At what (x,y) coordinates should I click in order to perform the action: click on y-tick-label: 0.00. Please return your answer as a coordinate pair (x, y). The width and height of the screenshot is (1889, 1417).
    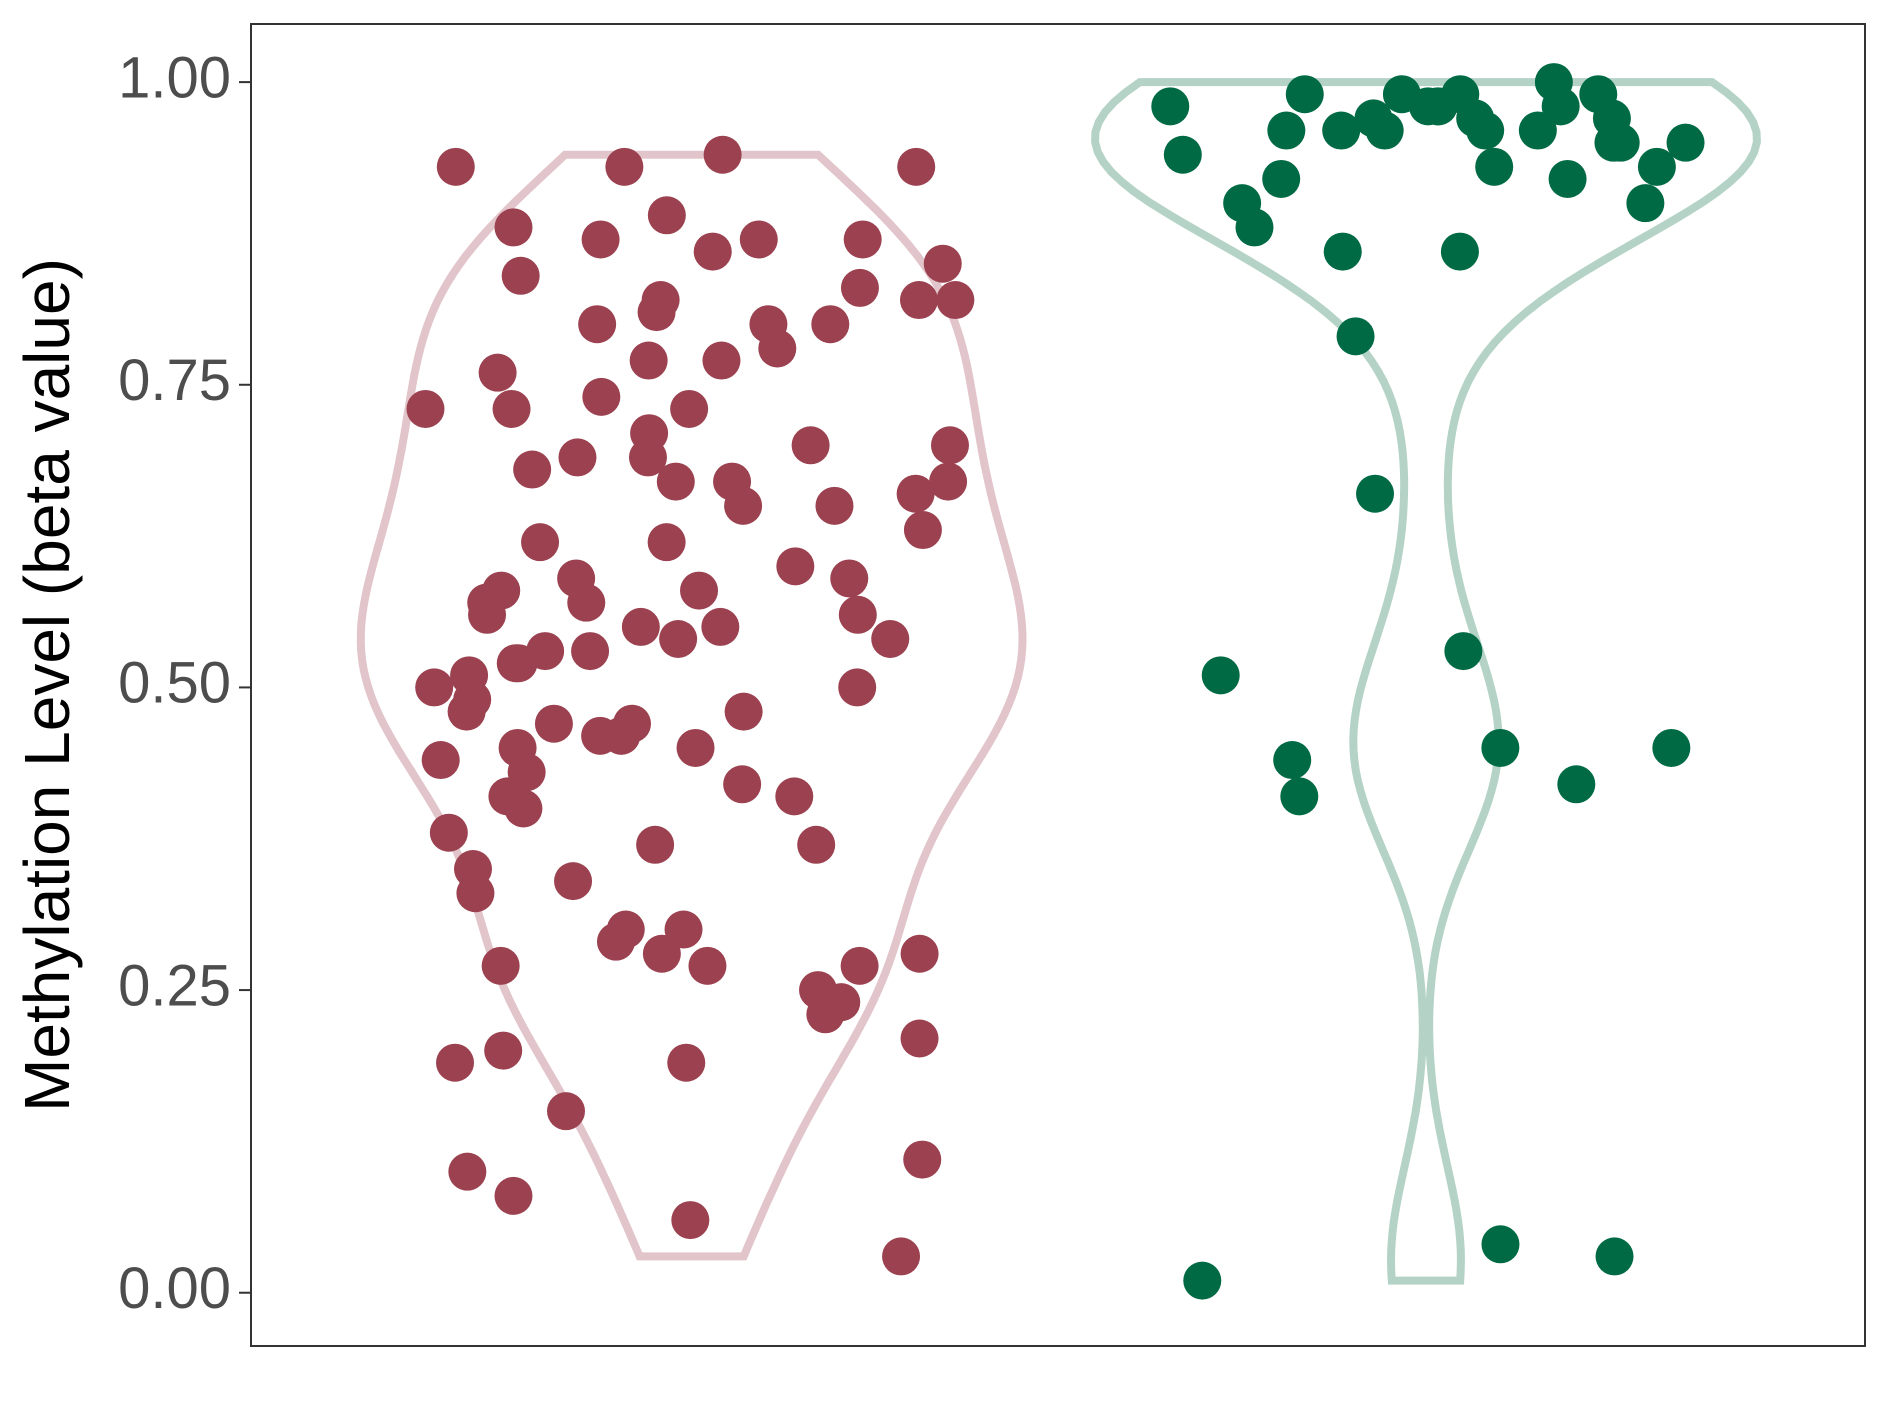
    Looking at the image, I should click on (174, 1288).